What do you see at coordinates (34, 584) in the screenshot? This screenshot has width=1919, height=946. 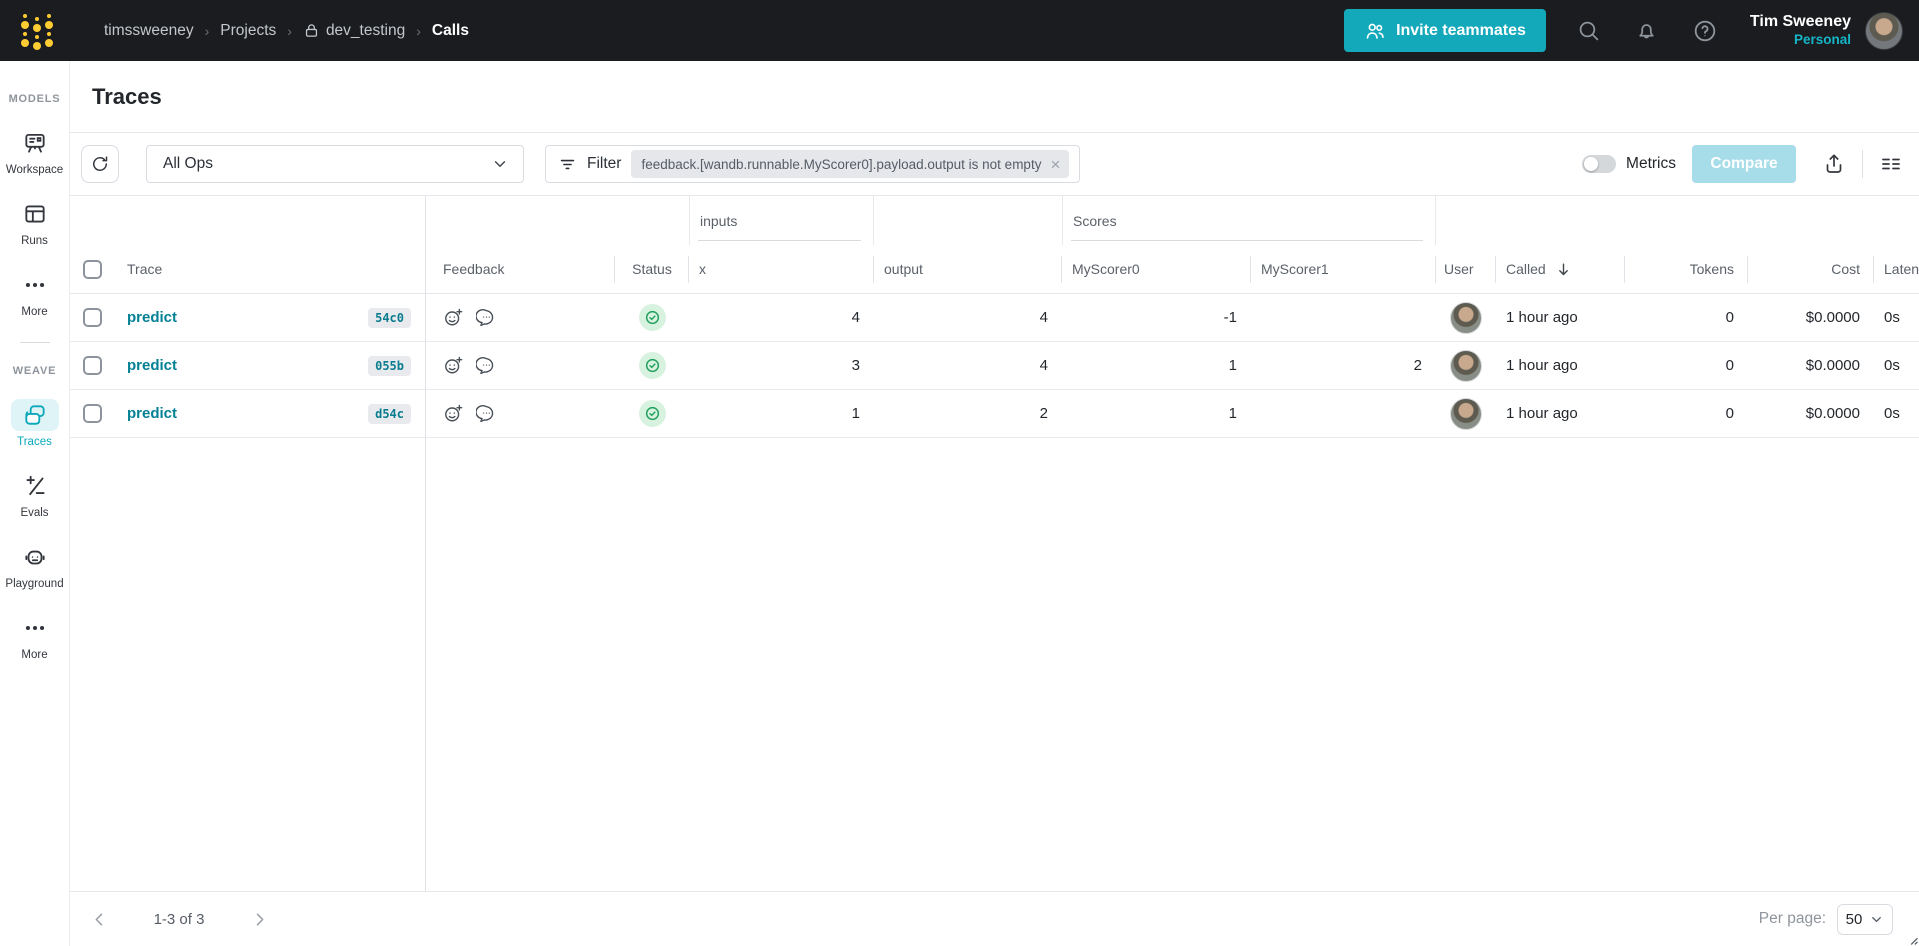 I see `sidebar-item-label: Playground` at bounding box center [34, 584].